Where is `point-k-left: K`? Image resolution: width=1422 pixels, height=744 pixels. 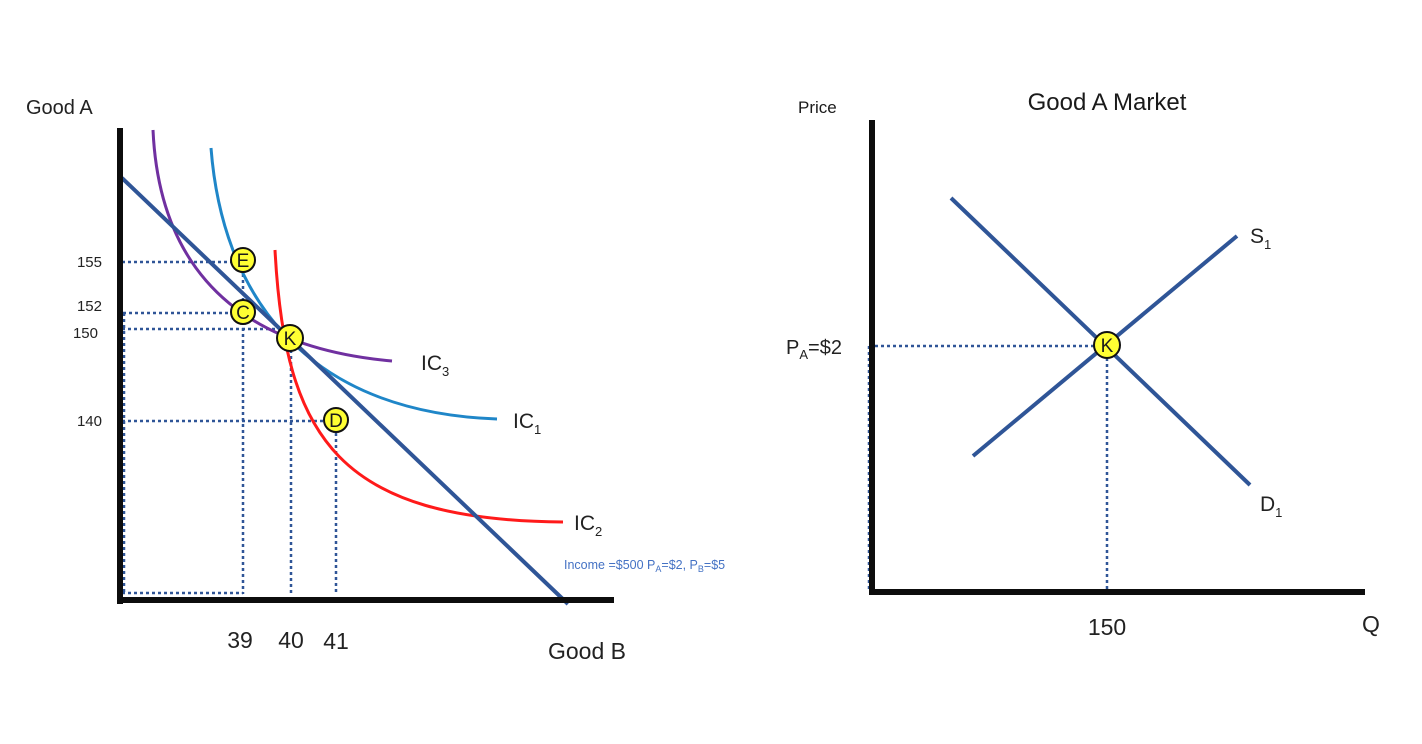
point-k-left: K is located at coordinates (290, 338).